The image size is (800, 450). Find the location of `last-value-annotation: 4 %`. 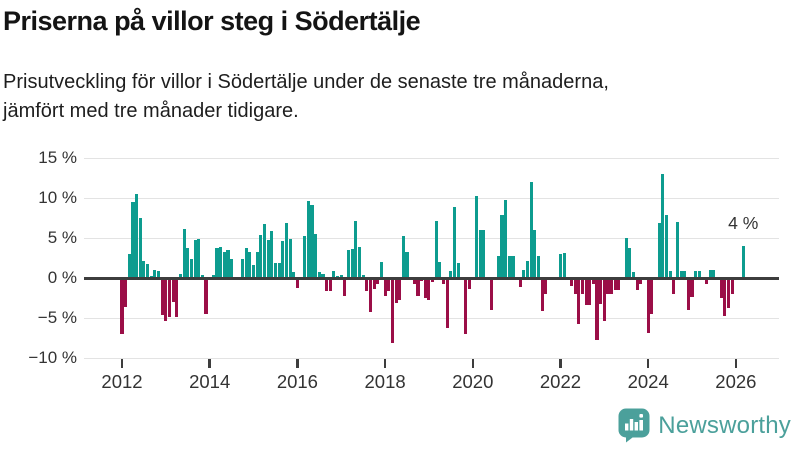

last-value-annotation: 4 % is located at coordinates (743, 223).